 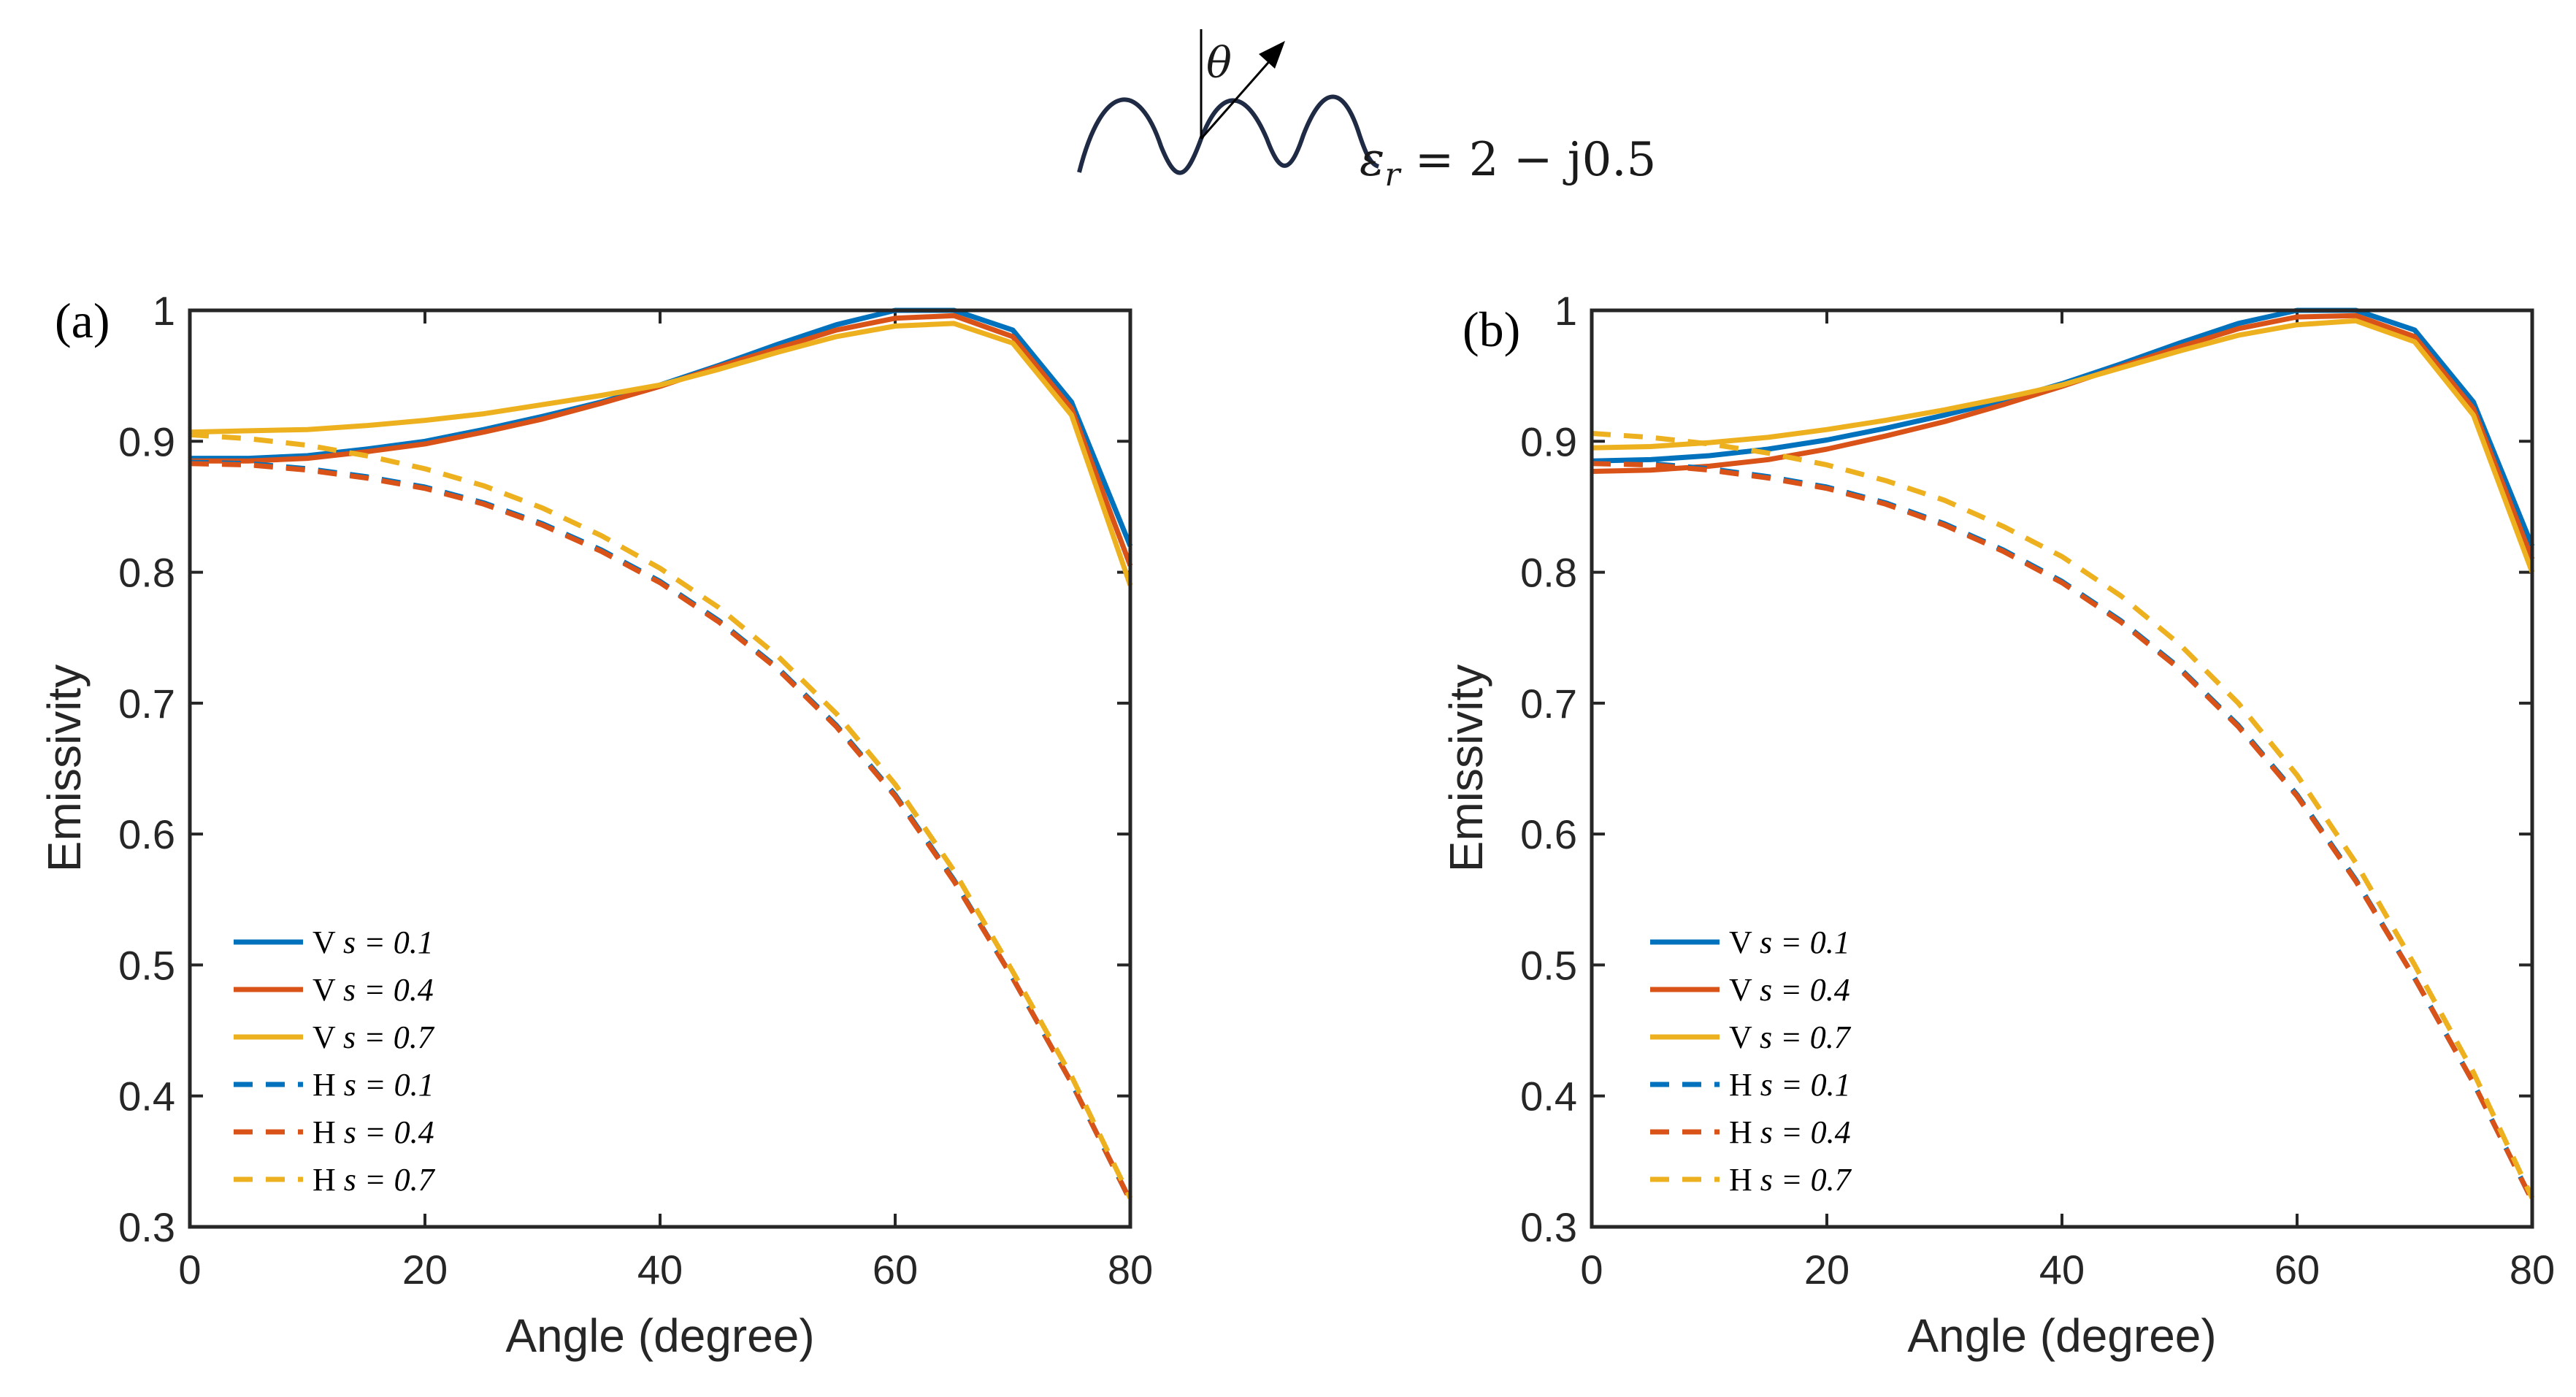 What do you see at coordinates (1393, 175) in the screenshot?
I see `epsilon-subscript: r` at bounding box center [1393, 175].